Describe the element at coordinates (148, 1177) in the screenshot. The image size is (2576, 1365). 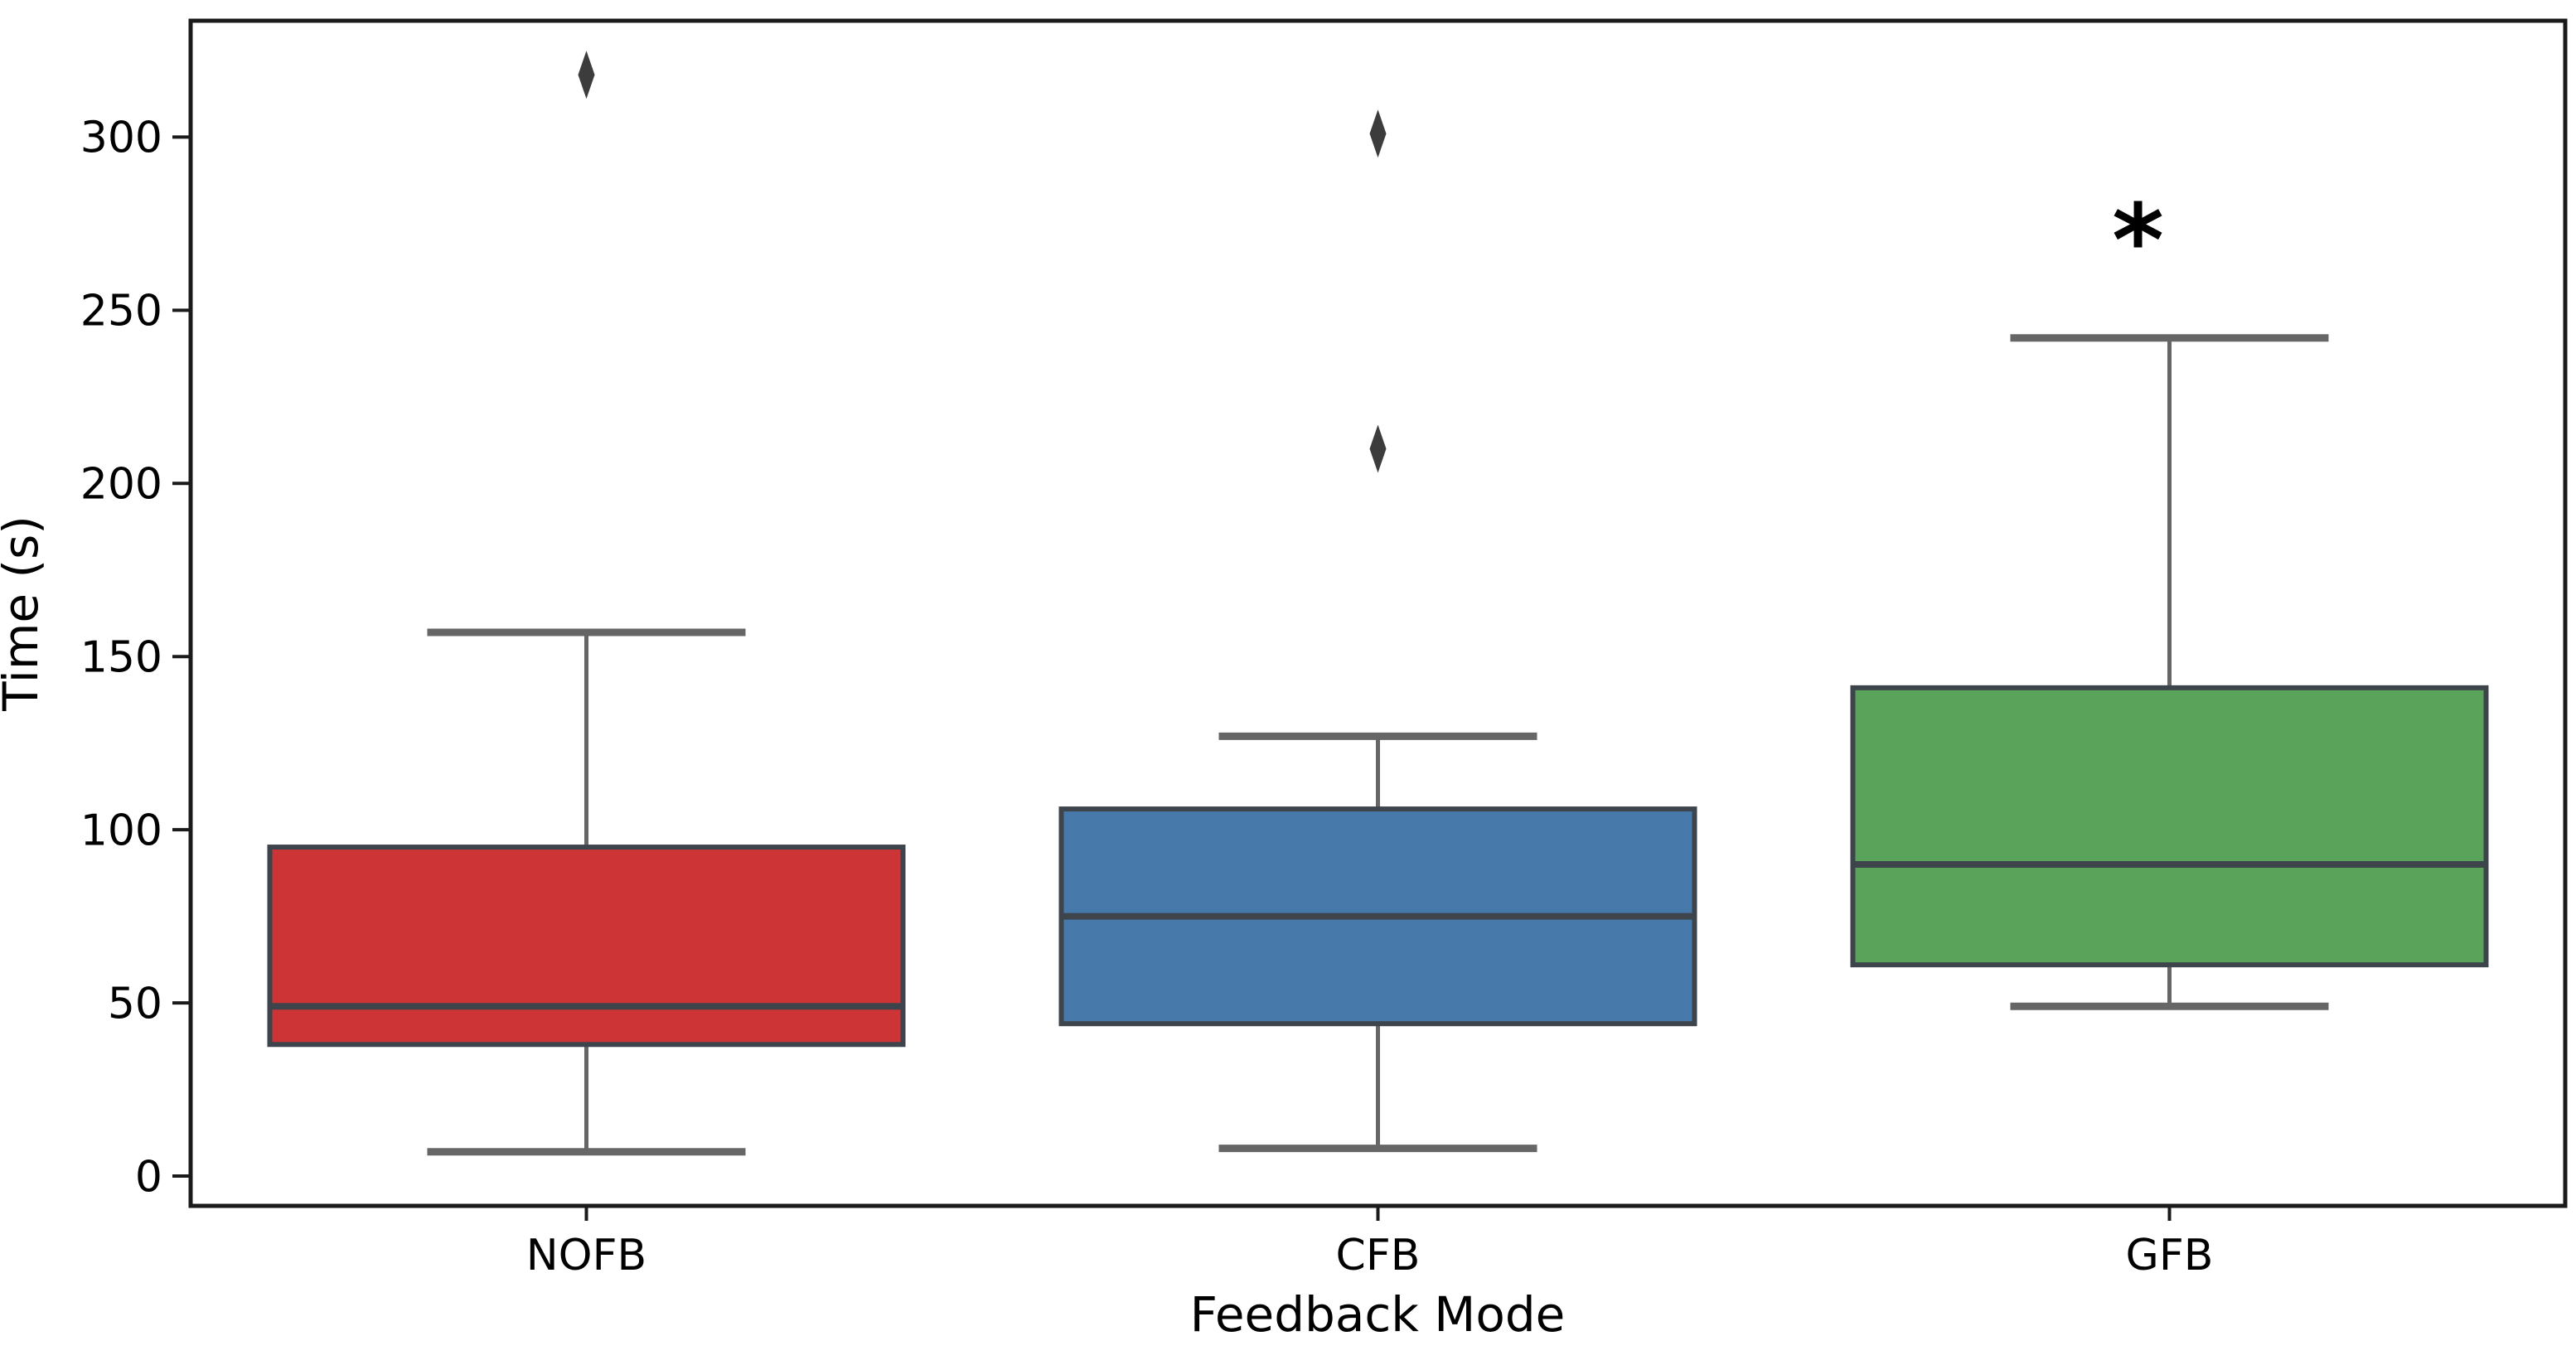
I see `y-tick-label-0: 0` at that location.